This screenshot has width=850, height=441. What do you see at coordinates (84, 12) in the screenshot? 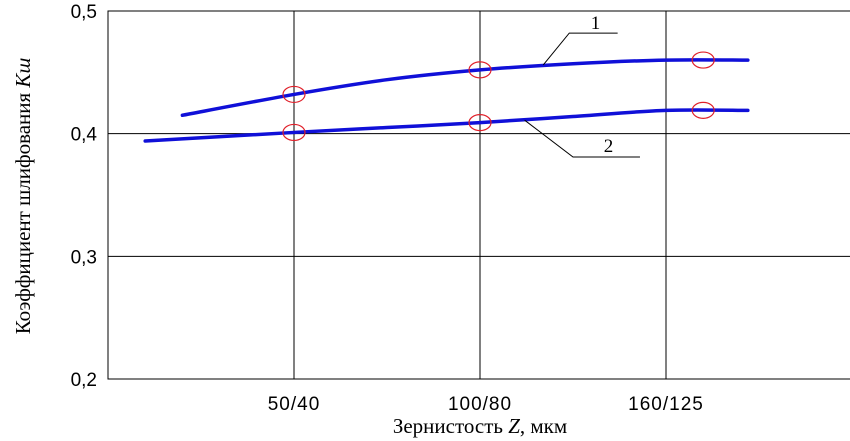
I see `y-tick-label: 0,5` at bounding box center [84, 12].